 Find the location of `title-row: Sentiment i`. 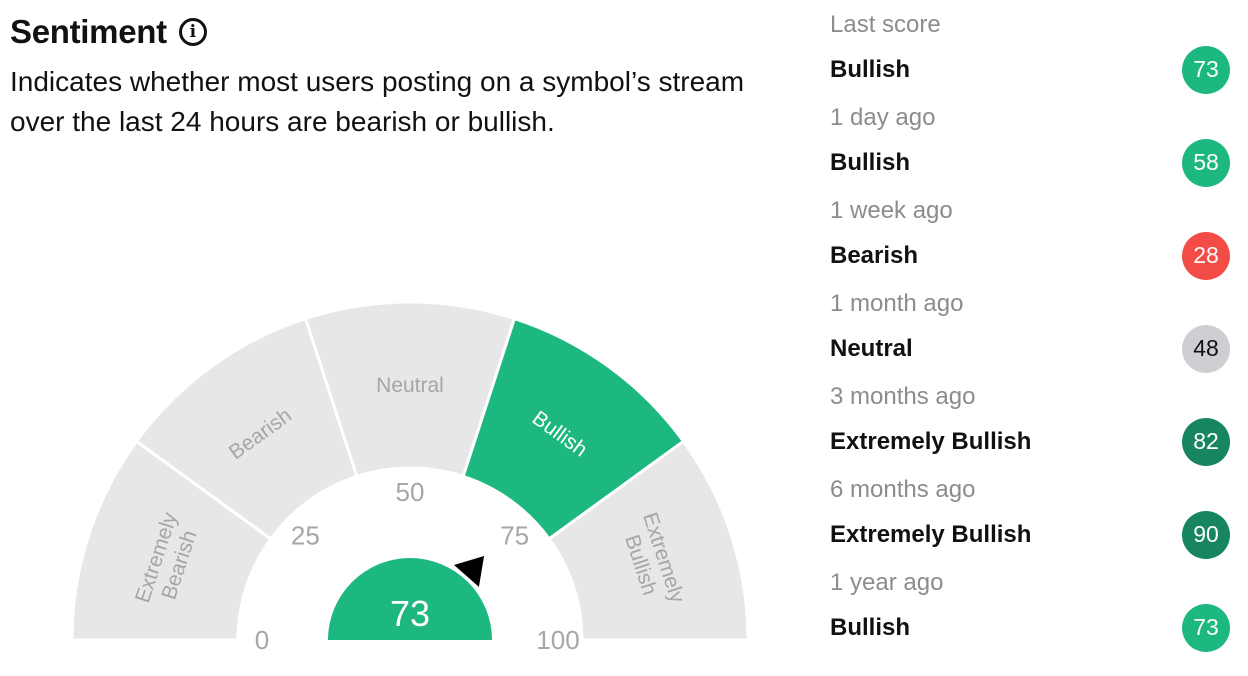

title-row: Sentiment i is located at coordinates (410, 32).